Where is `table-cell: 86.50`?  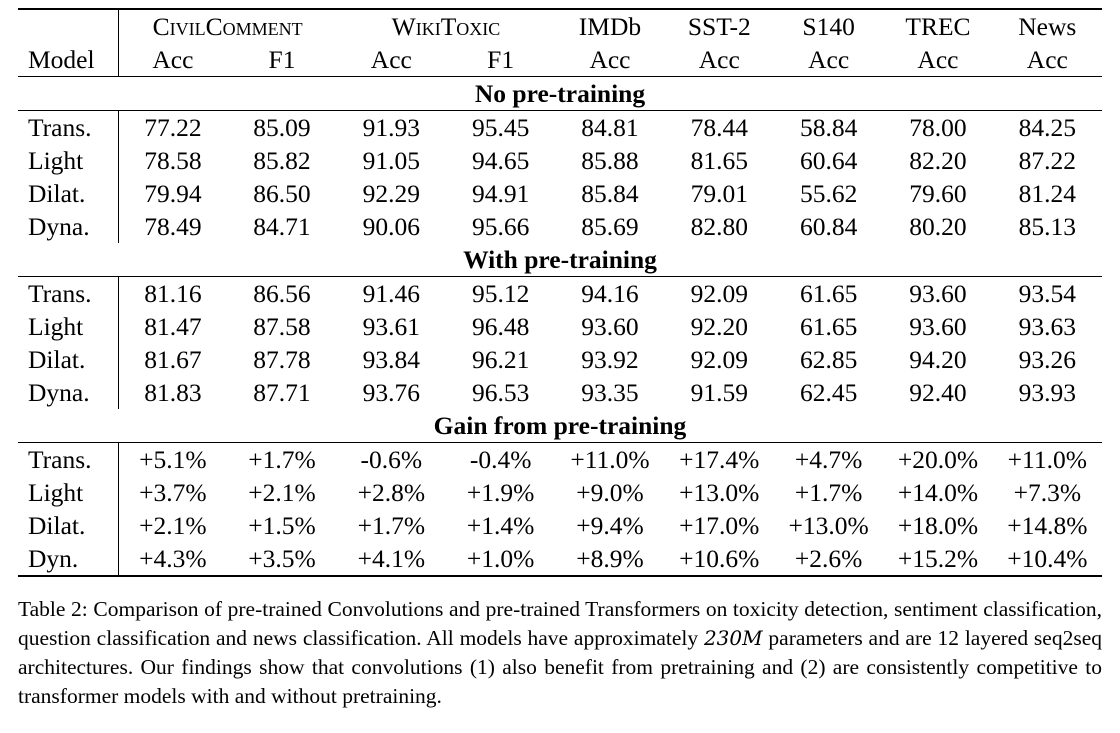
table-cell: 86.50 is located at coordinates (282, 193).